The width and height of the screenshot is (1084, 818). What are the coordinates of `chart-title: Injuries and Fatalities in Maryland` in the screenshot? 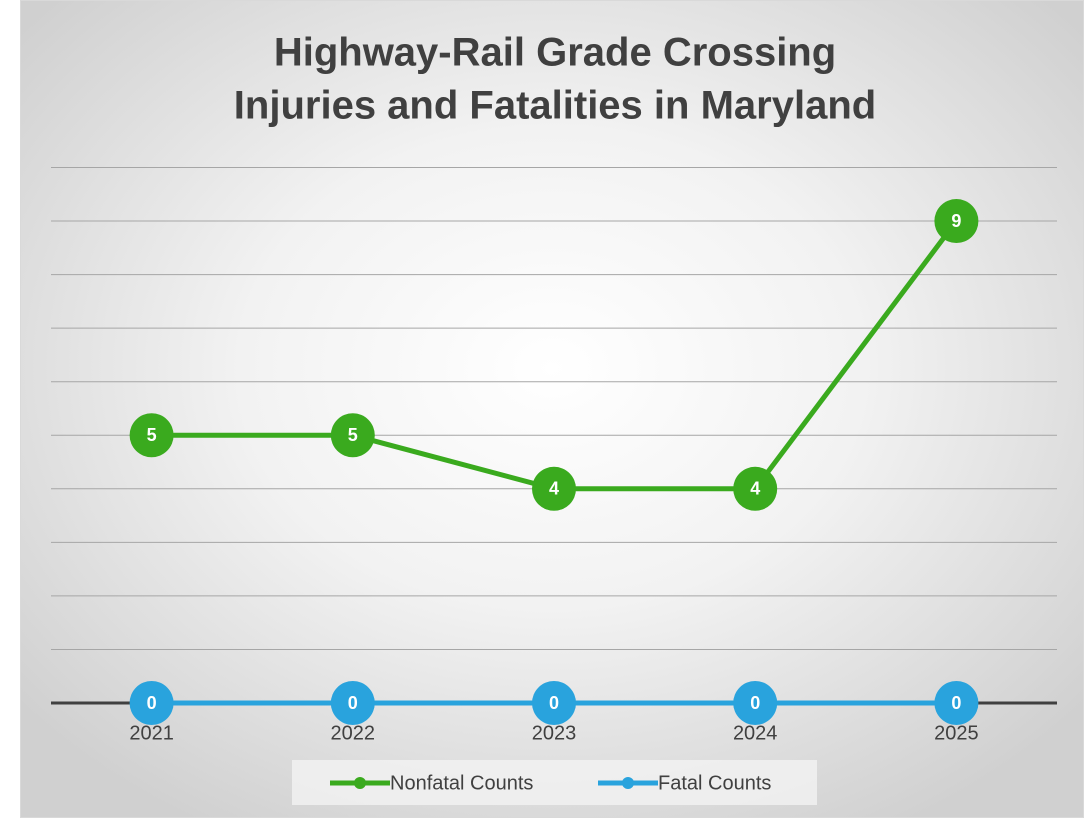 It's located at (555, 106).